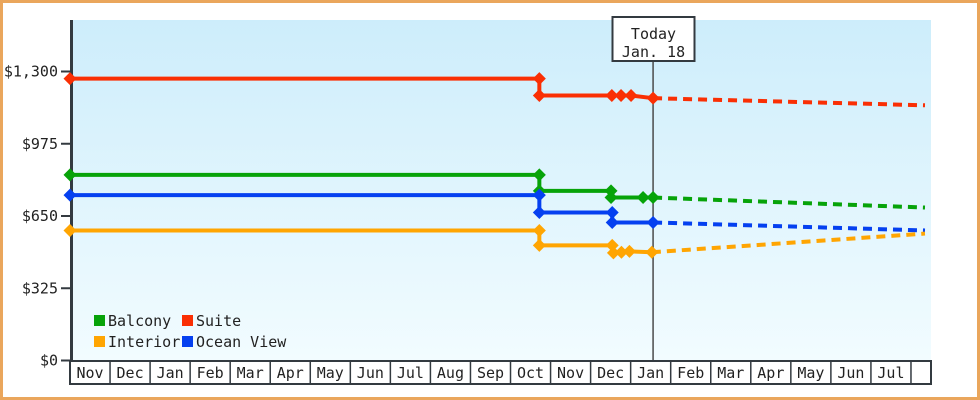 The height and width of the screenshot is (400, 980). Describe the element at coordinates (241, 342) in the screenshot. I see `legend-label-ocean-view: Ocean View` at that location.